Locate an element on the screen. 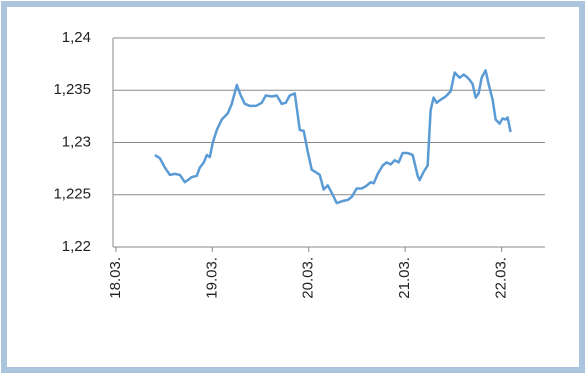  y-tick-label: 1,23 is located at coordinates (76, 141).